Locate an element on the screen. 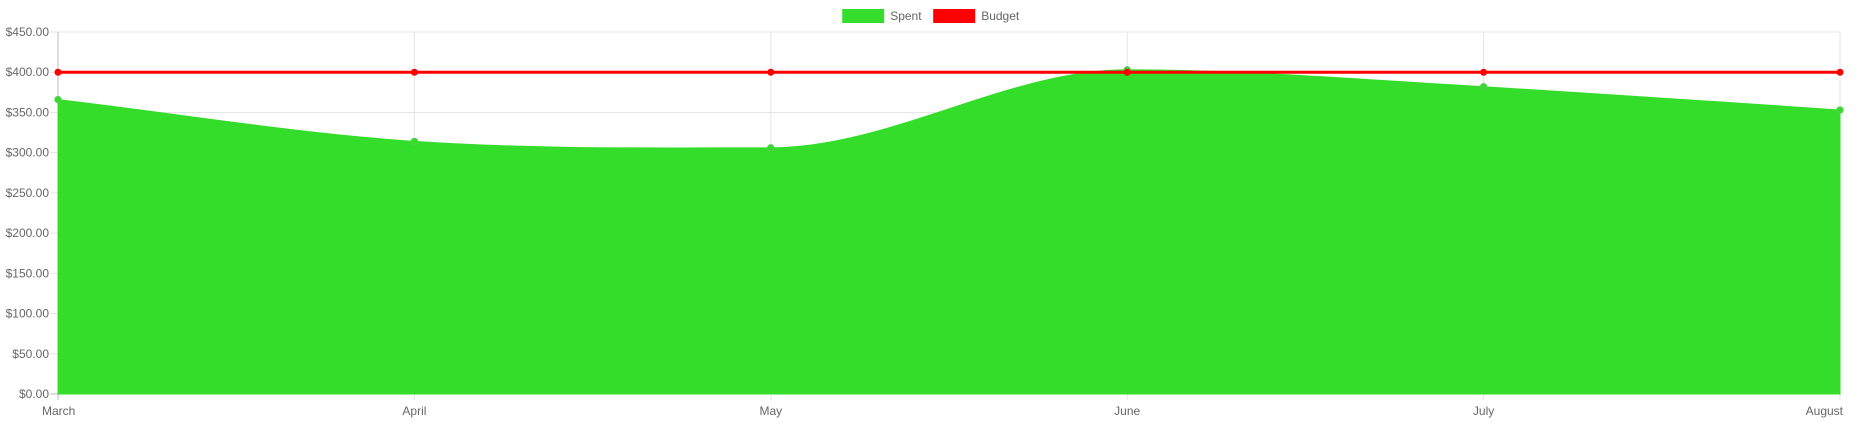 Image resolution: width=1863 pixels, height=424 pixels. legend: Spent Budget is located at coordinates (931, 16).